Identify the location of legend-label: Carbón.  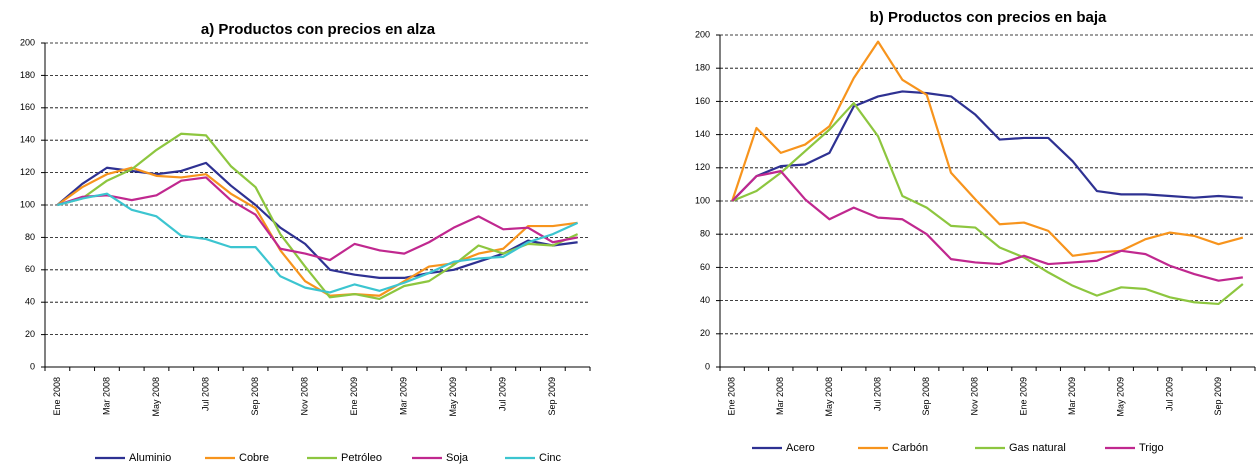
(910, 448).